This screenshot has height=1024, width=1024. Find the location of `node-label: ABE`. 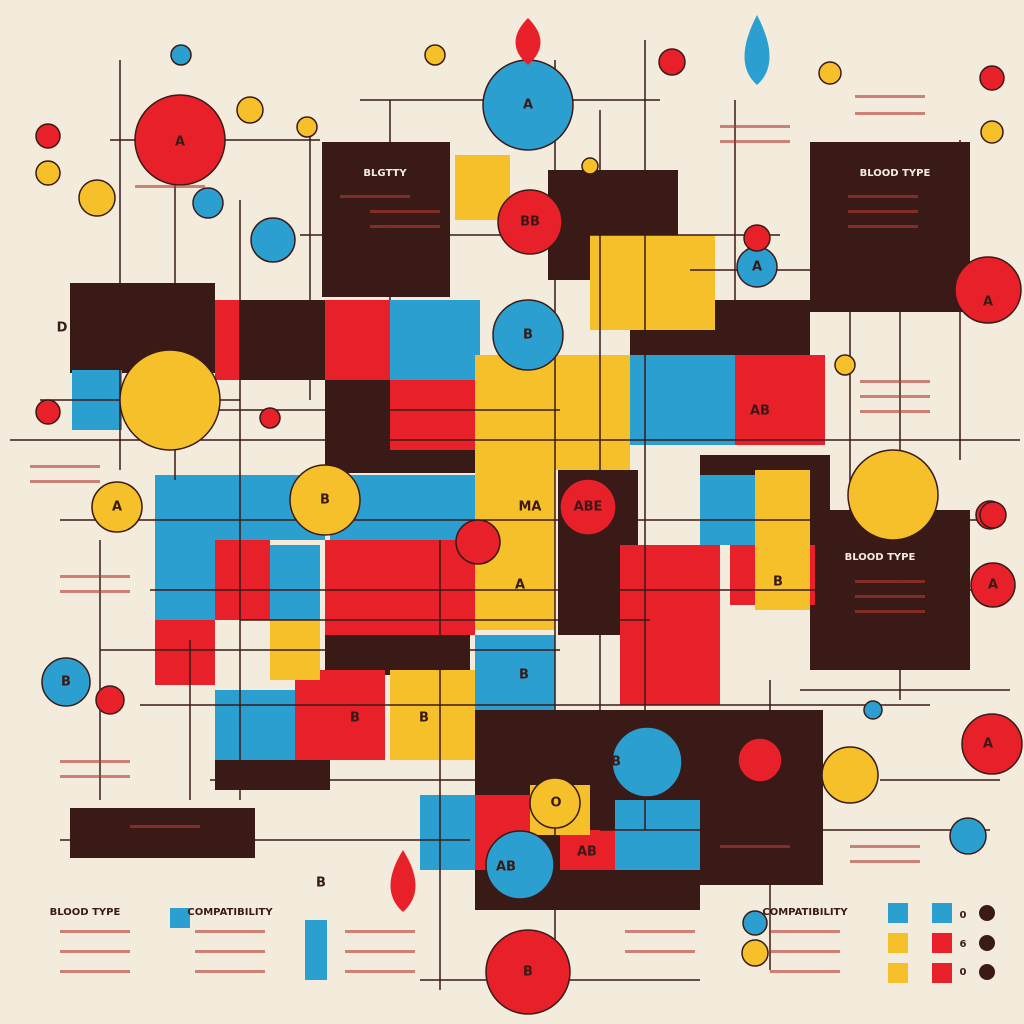

node-label: ABE is located at coordinates (588, 507).